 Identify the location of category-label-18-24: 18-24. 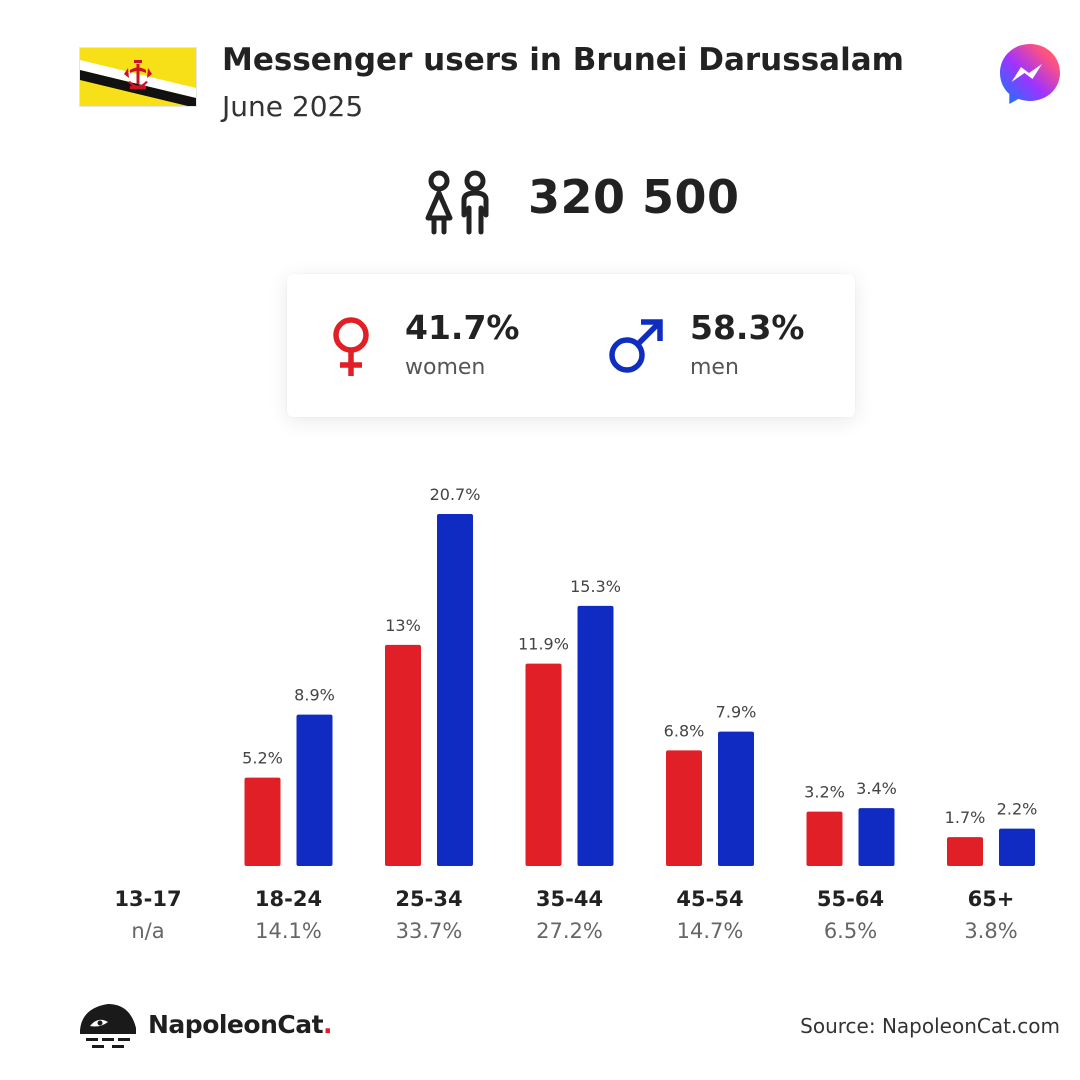
(288, 899).